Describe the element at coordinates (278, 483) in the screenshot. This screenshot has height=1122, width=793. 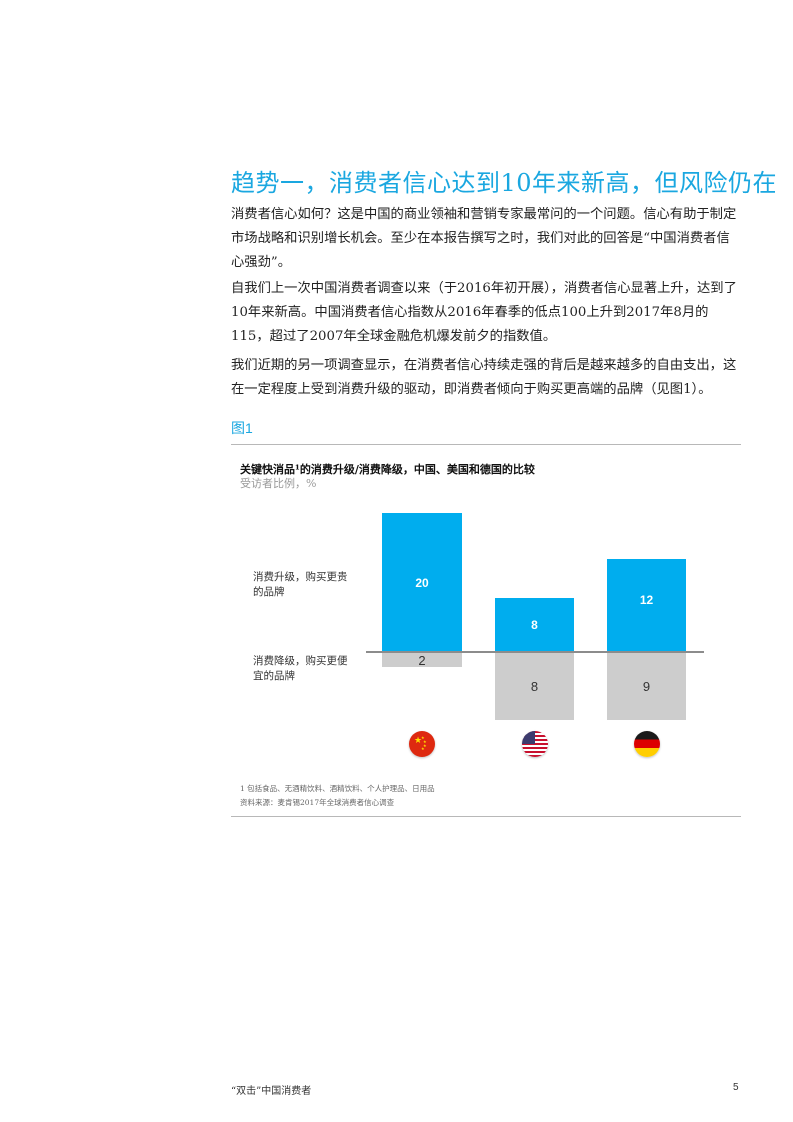
I see `chart-subtitle: 受访者比例，%` at that location.